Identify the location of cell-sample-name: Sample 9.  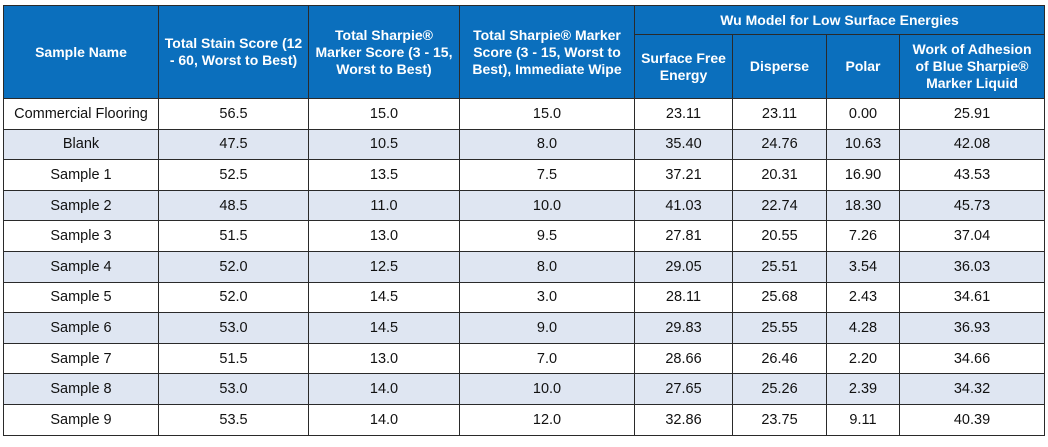
(81, 419).